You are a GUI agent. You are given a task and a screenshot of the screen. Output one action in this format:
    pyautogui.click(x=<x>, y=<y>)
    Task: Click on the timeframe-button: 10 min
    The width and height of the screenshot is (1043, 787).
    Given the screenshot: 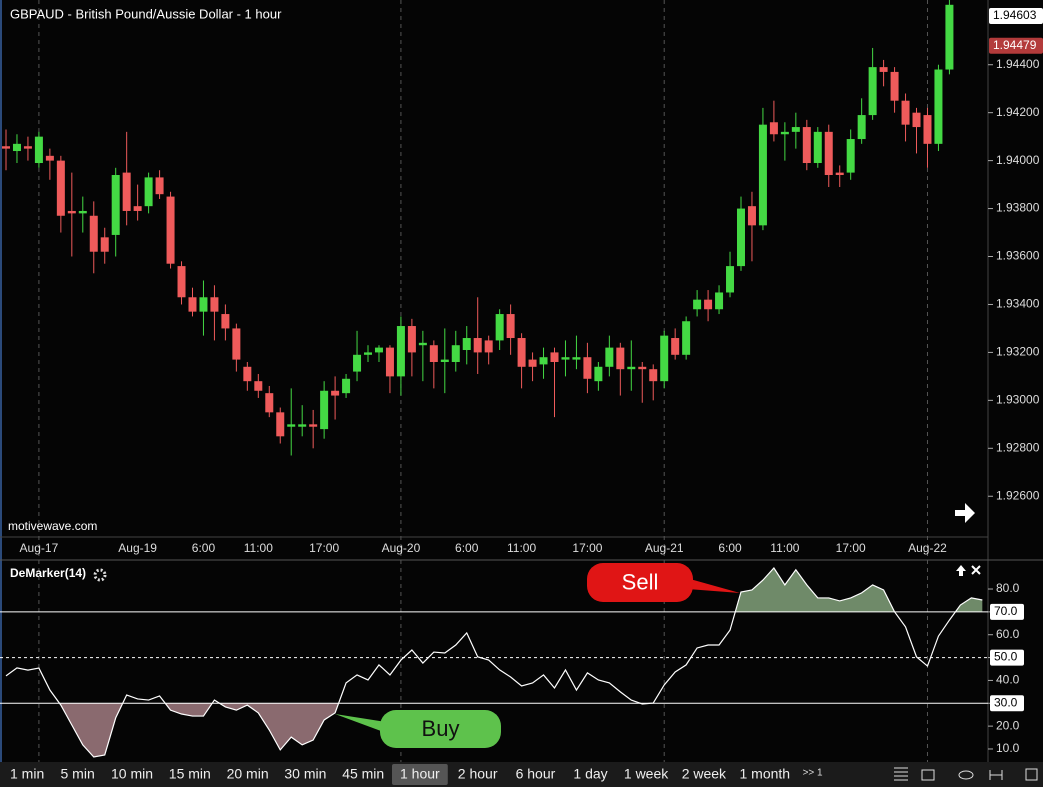 What is the action you would take?
    pyautogui.click(x=132, y=774)
    